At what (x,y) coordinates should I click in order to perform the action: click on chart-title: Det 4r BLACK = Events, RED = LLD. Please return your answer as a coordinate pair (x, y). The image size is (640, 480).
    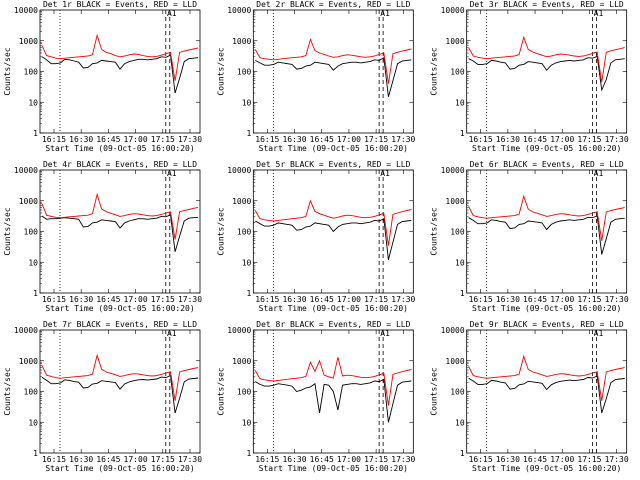
    Looking at the image, I should click on (120, 164).